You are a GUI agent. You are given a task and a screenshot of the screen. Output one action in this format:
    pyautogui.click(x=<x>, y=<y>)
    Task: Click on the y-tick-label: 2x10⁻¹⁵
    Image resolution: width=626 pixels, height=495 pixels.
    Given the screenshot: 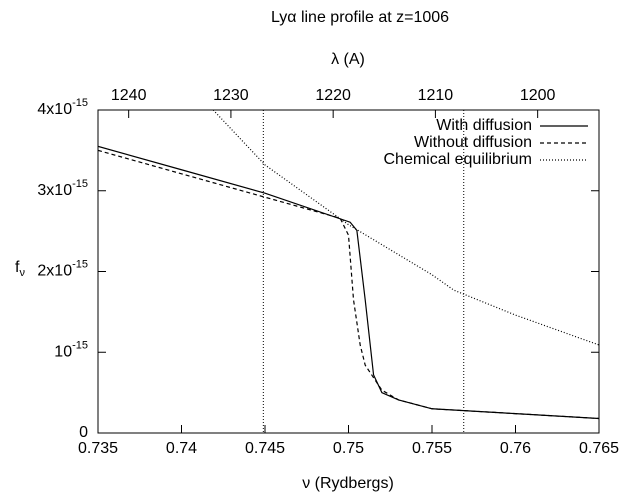 What is the action you would take?
    pyautogui.click(x=62, y=268)
    